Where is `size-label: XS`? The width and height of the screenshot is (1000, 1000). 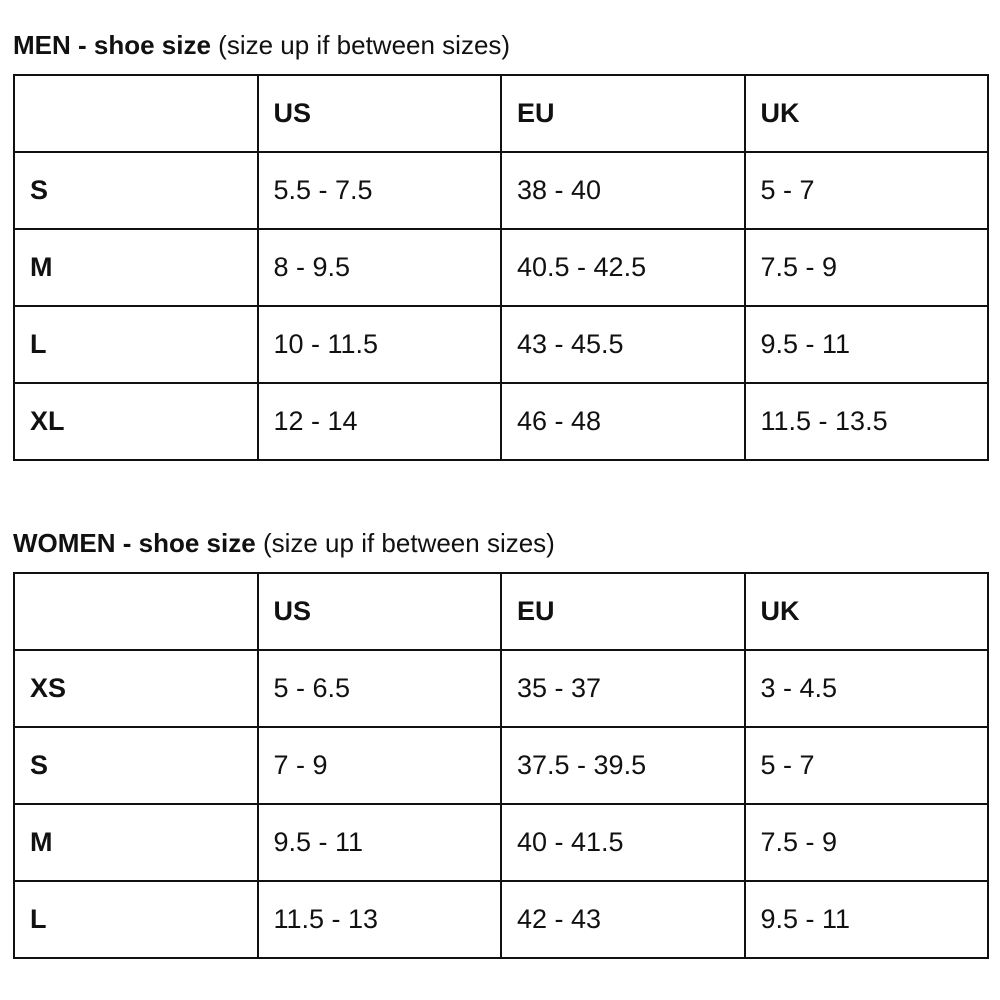 size-label: XS is located at coordinates (136, 688).